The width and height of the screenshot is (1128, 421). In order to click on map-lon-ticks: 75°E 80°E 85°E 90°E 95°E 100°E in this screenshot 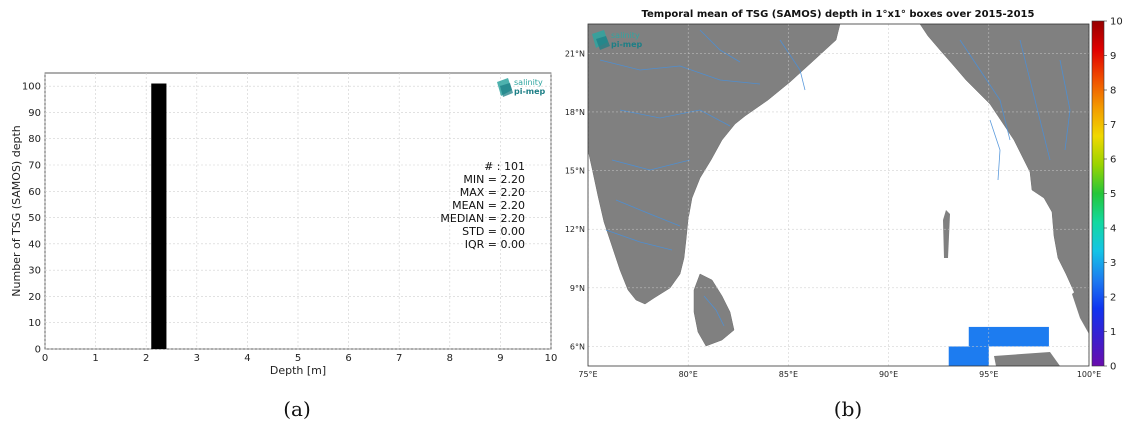, I will do `click(839, 374)`.